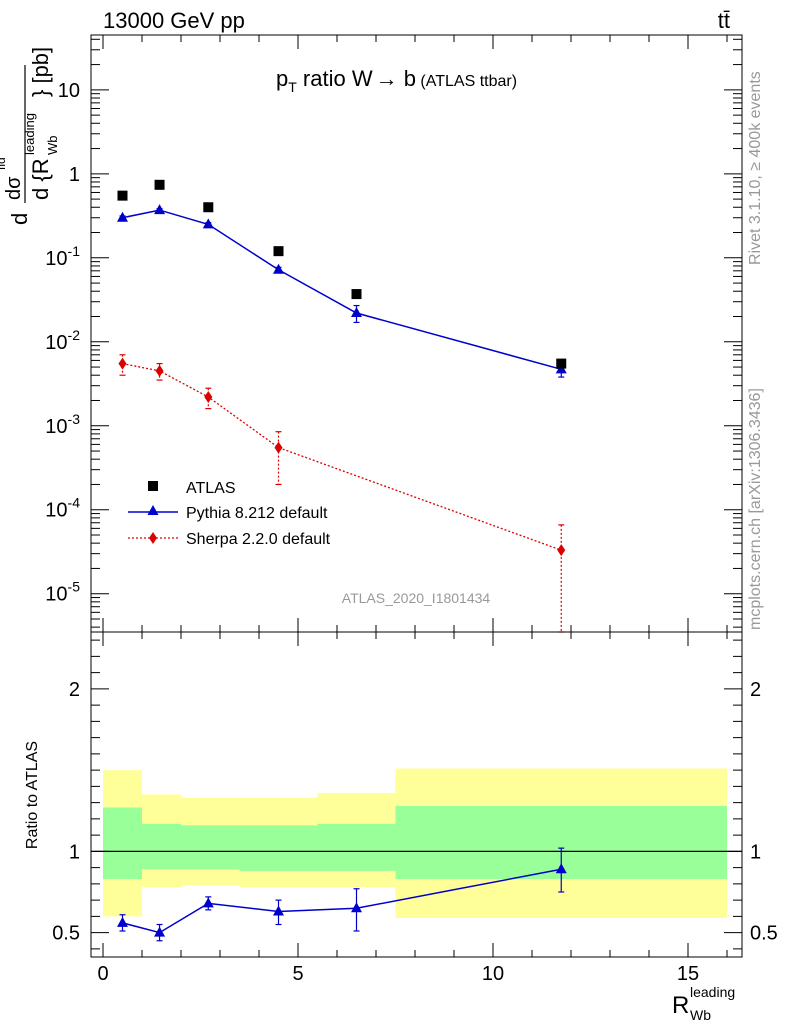 This screenshot has height=1024, width=786. I want to click on svg-text: R, so click(680, 1005).